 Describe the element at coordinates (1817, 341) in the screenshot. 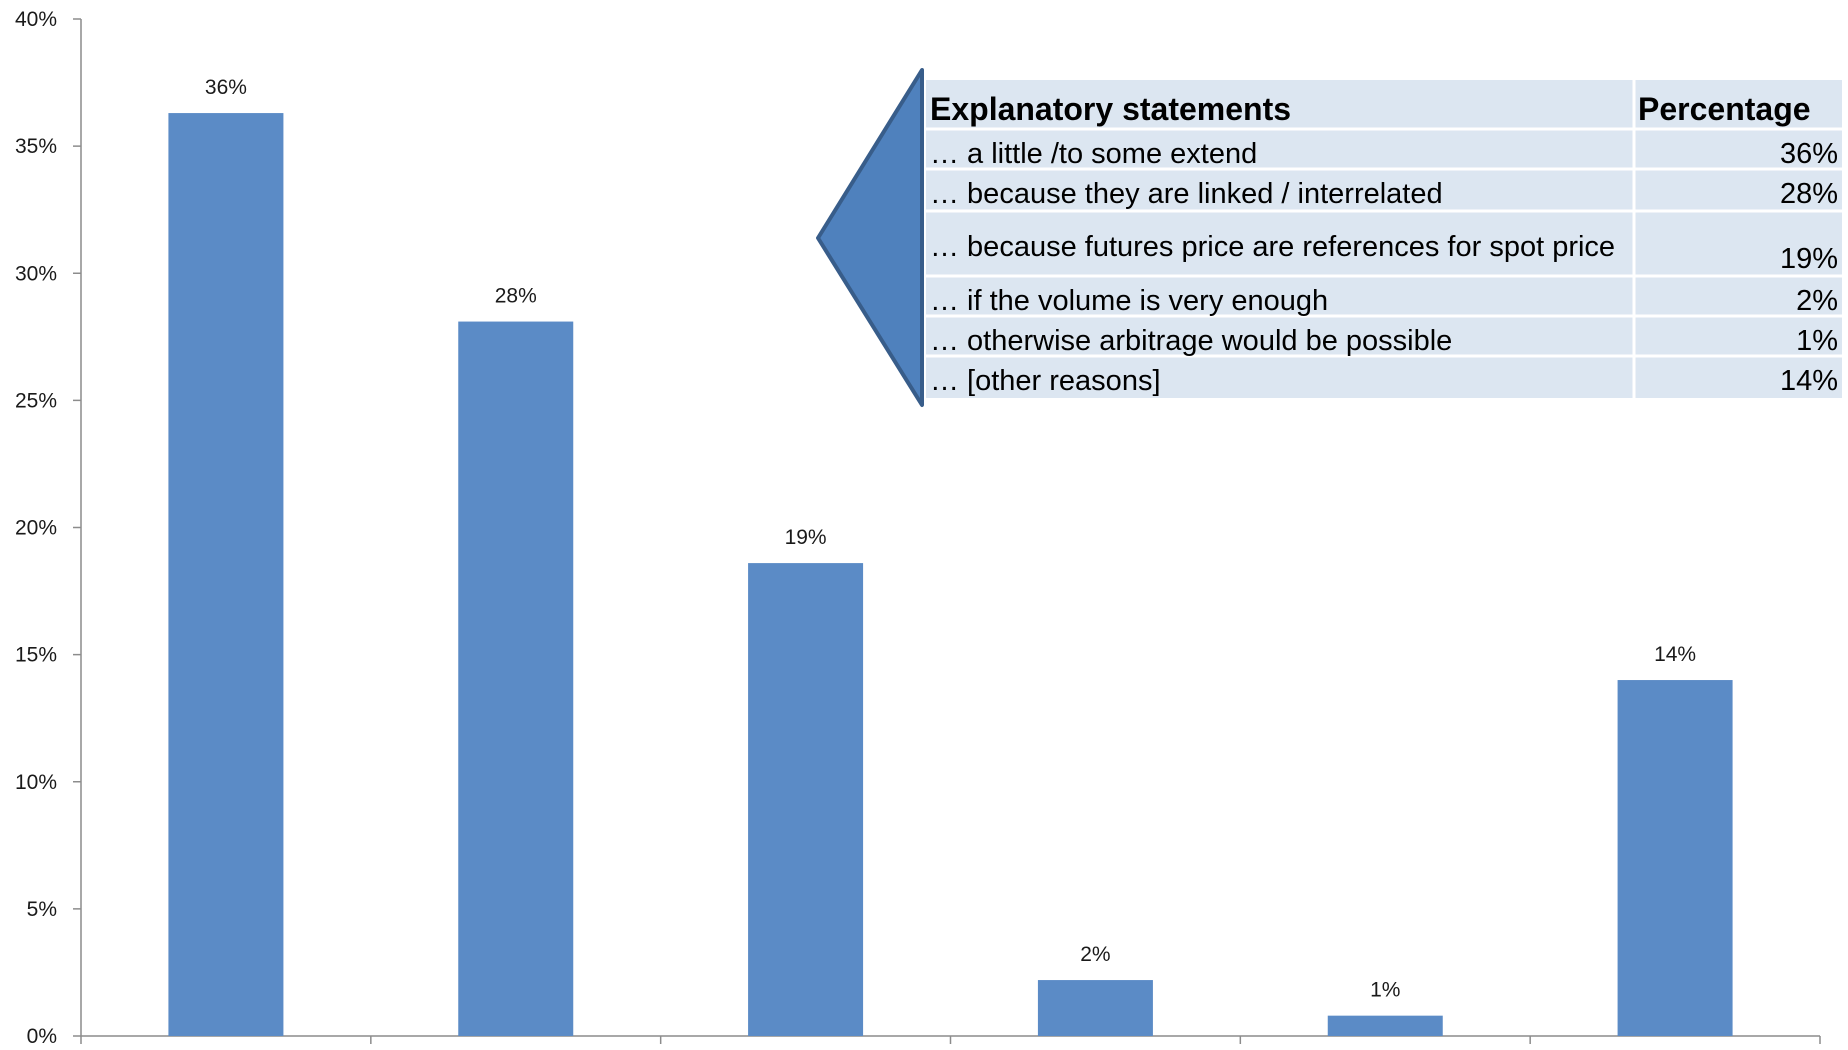

I see `legend-row-percentage: 1%` at that location.